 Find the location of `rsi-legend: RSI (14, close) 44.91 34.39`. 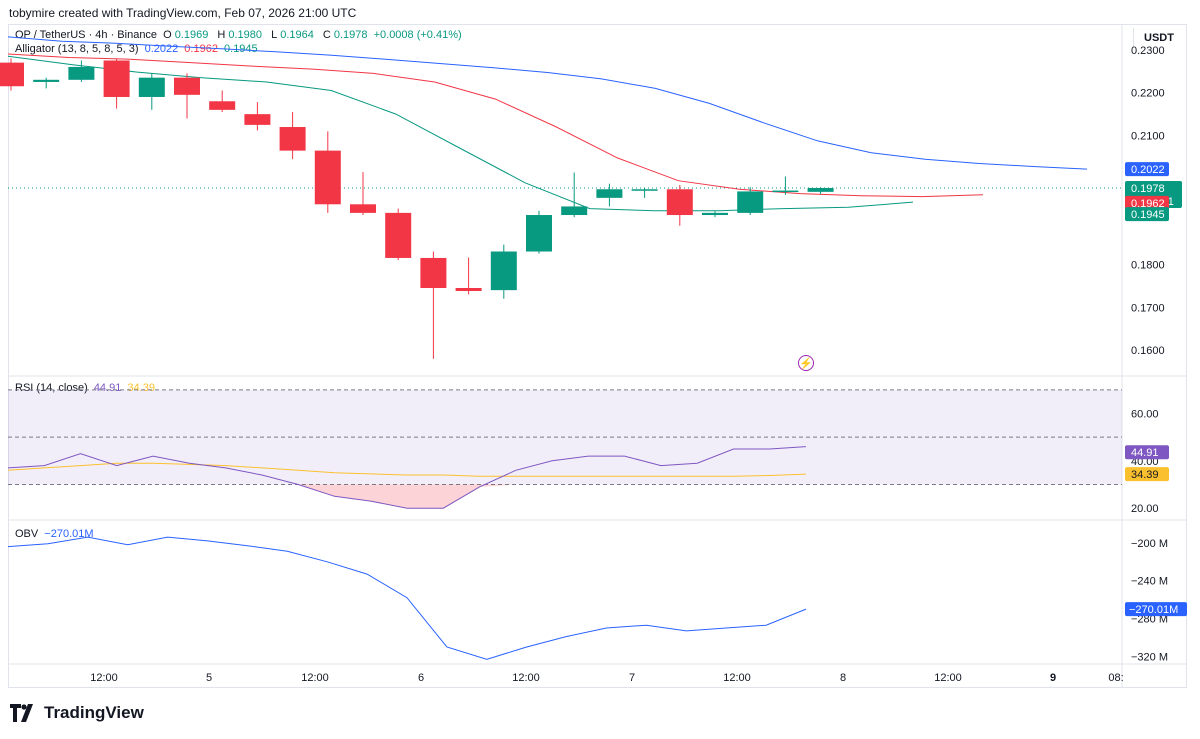

rsi-legend: RSI (14, close) 44.91 34.39 is located at coordinates (86, 388).